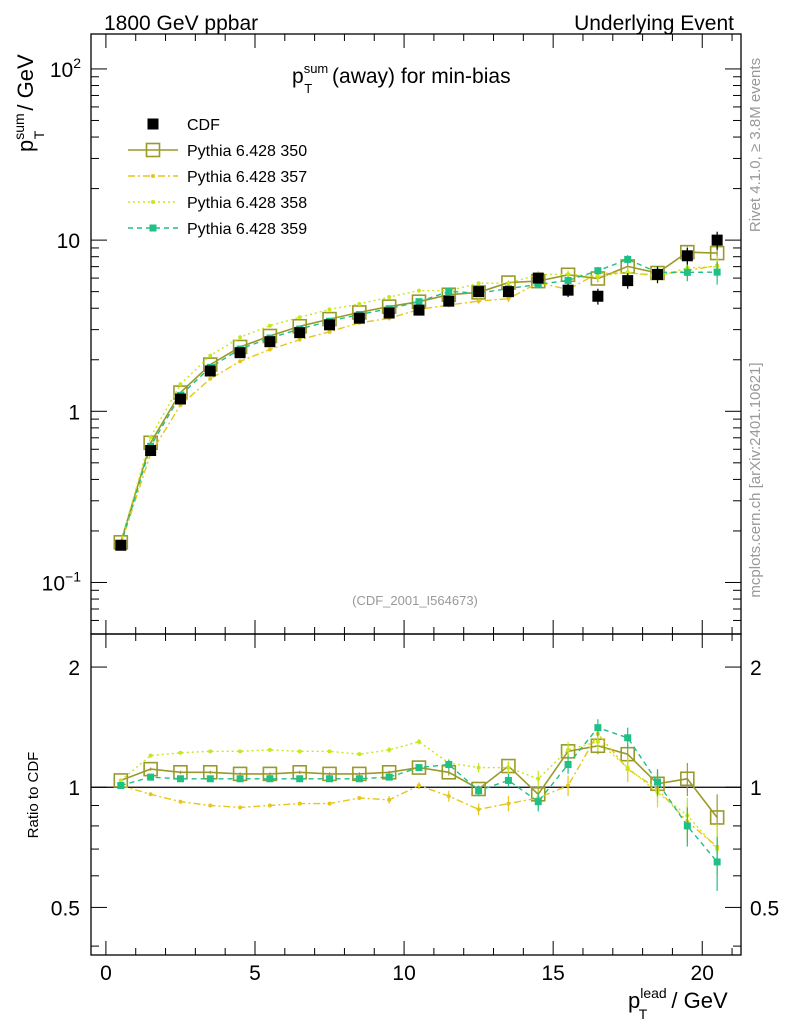  I want to click on x-tick-label: 15, so click(552, 973).